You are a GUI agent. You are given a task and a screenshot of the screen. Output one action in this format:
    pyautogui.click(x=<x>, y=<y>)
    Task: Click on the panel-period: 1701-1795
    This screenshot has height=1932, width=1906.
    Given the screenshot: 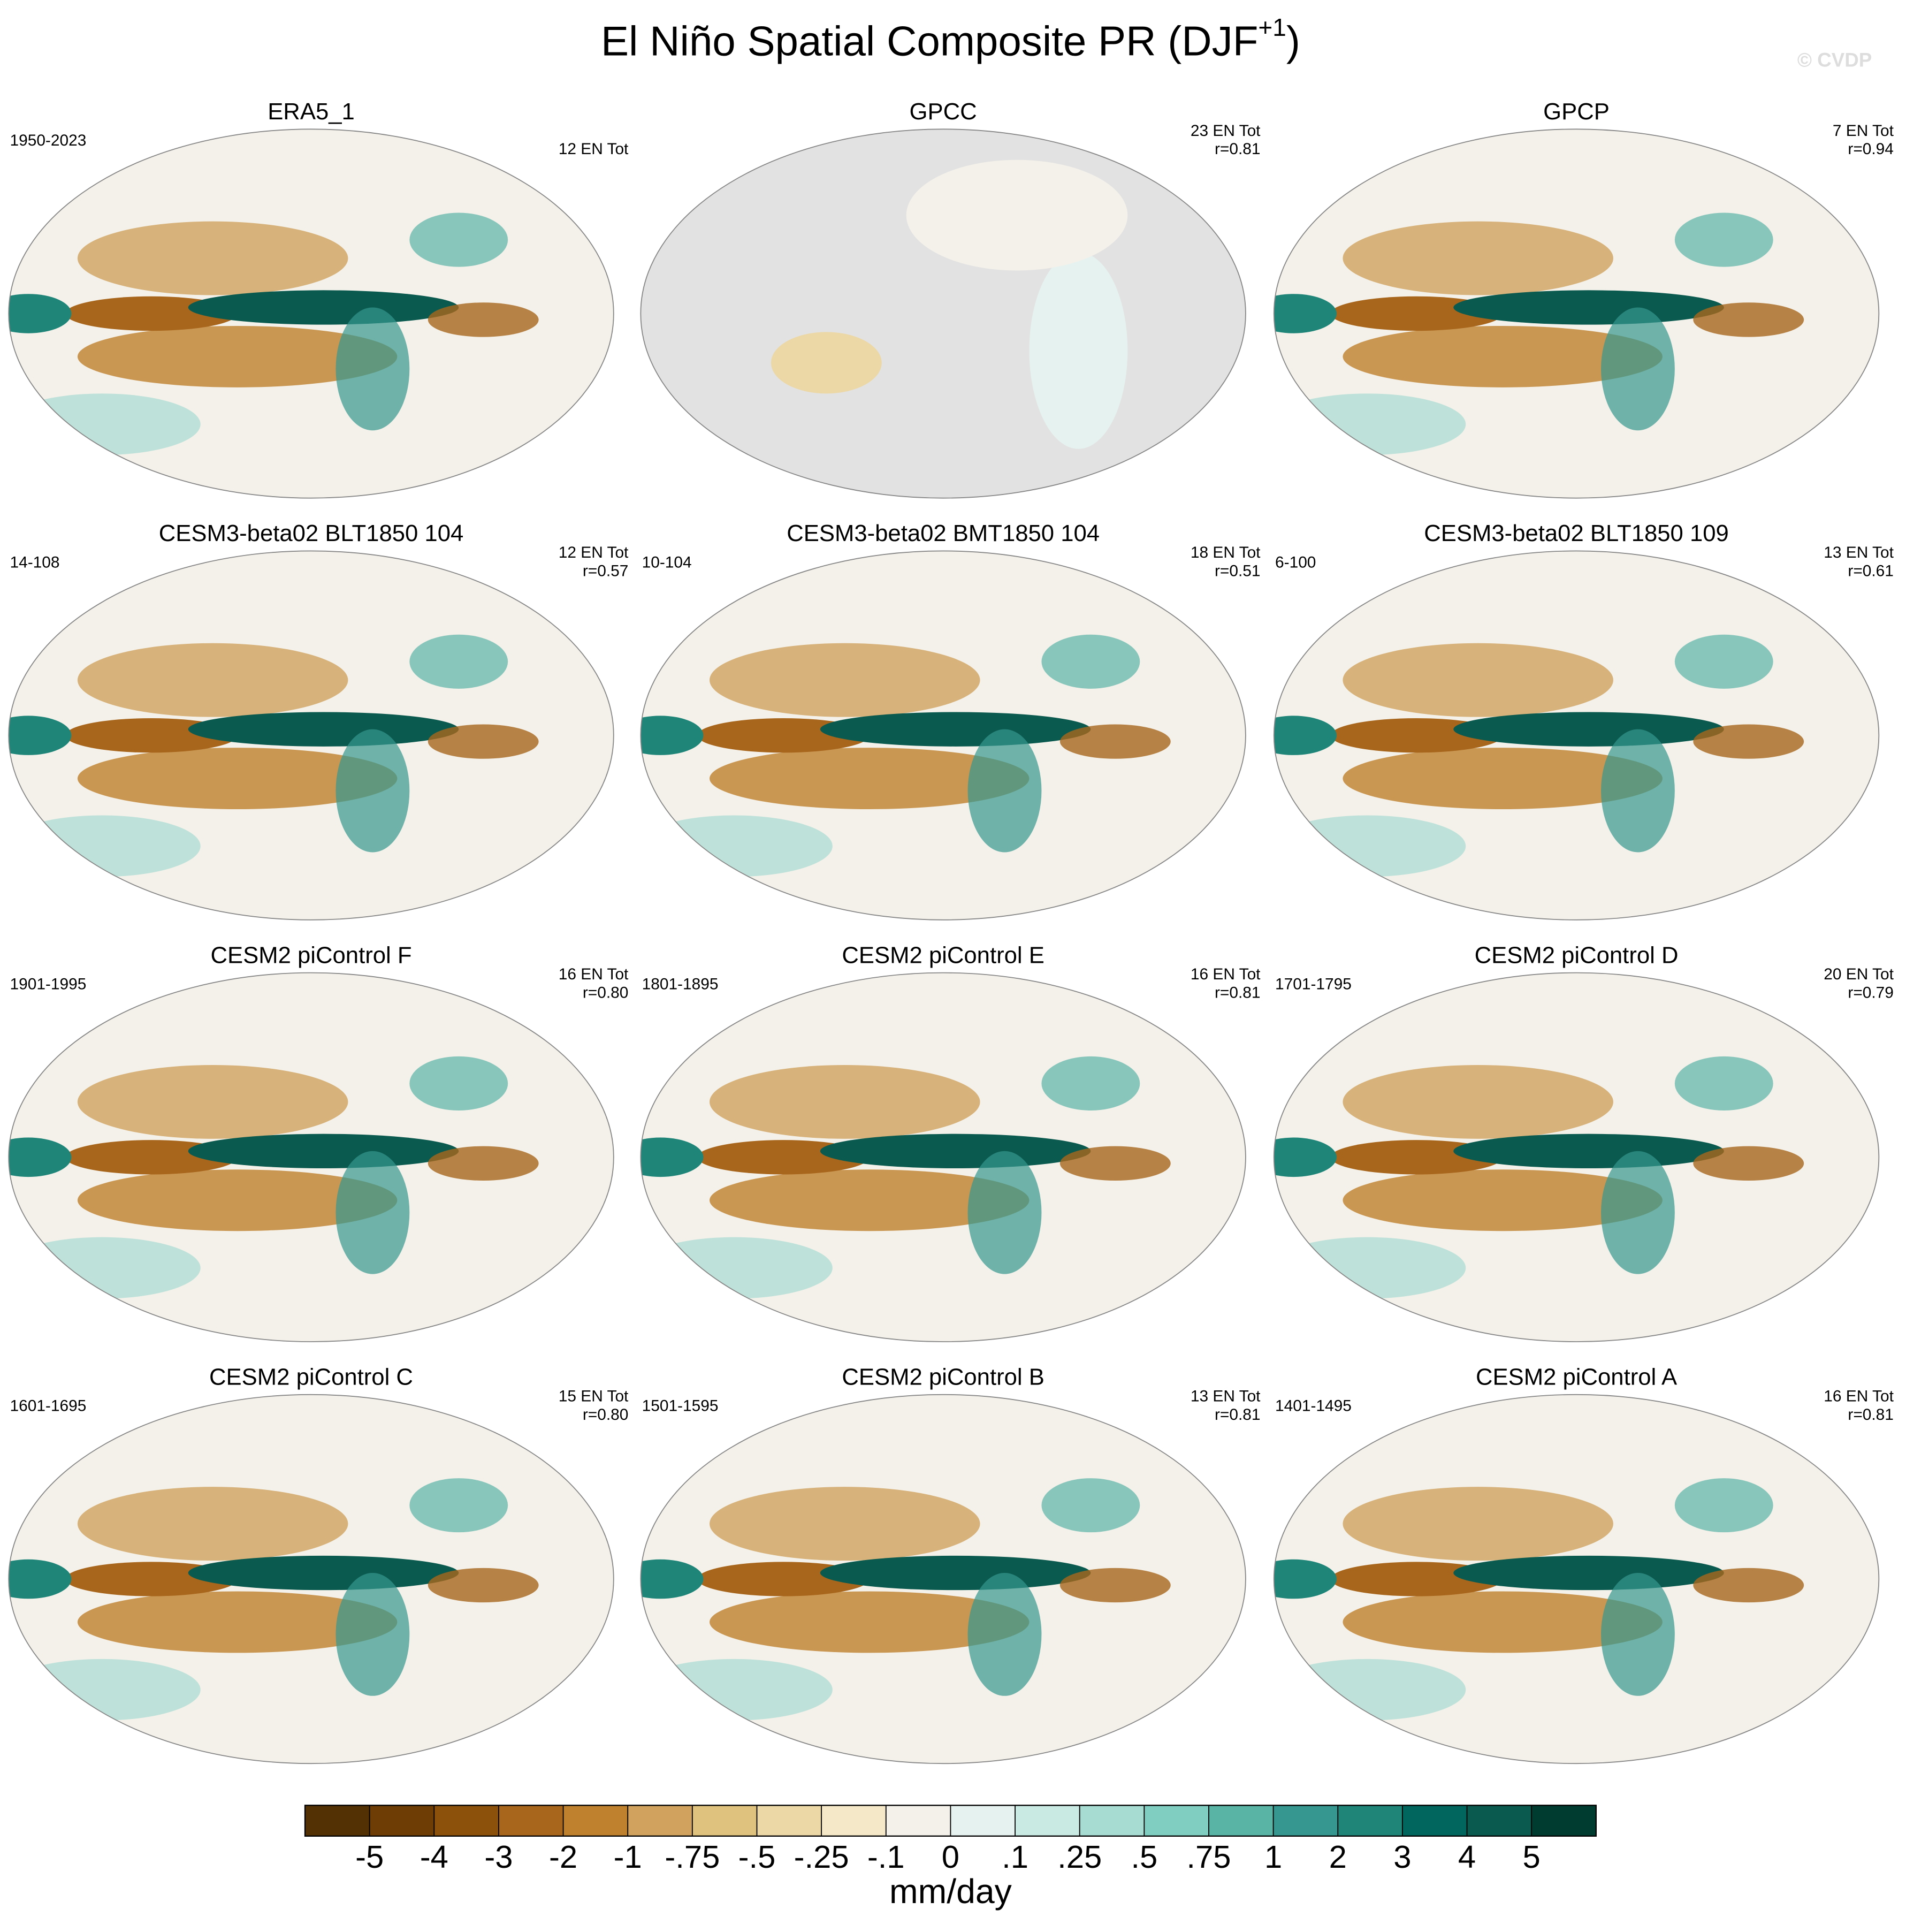 What is the action you would take?
    pyautogui.click(x=1313, y=984)
    